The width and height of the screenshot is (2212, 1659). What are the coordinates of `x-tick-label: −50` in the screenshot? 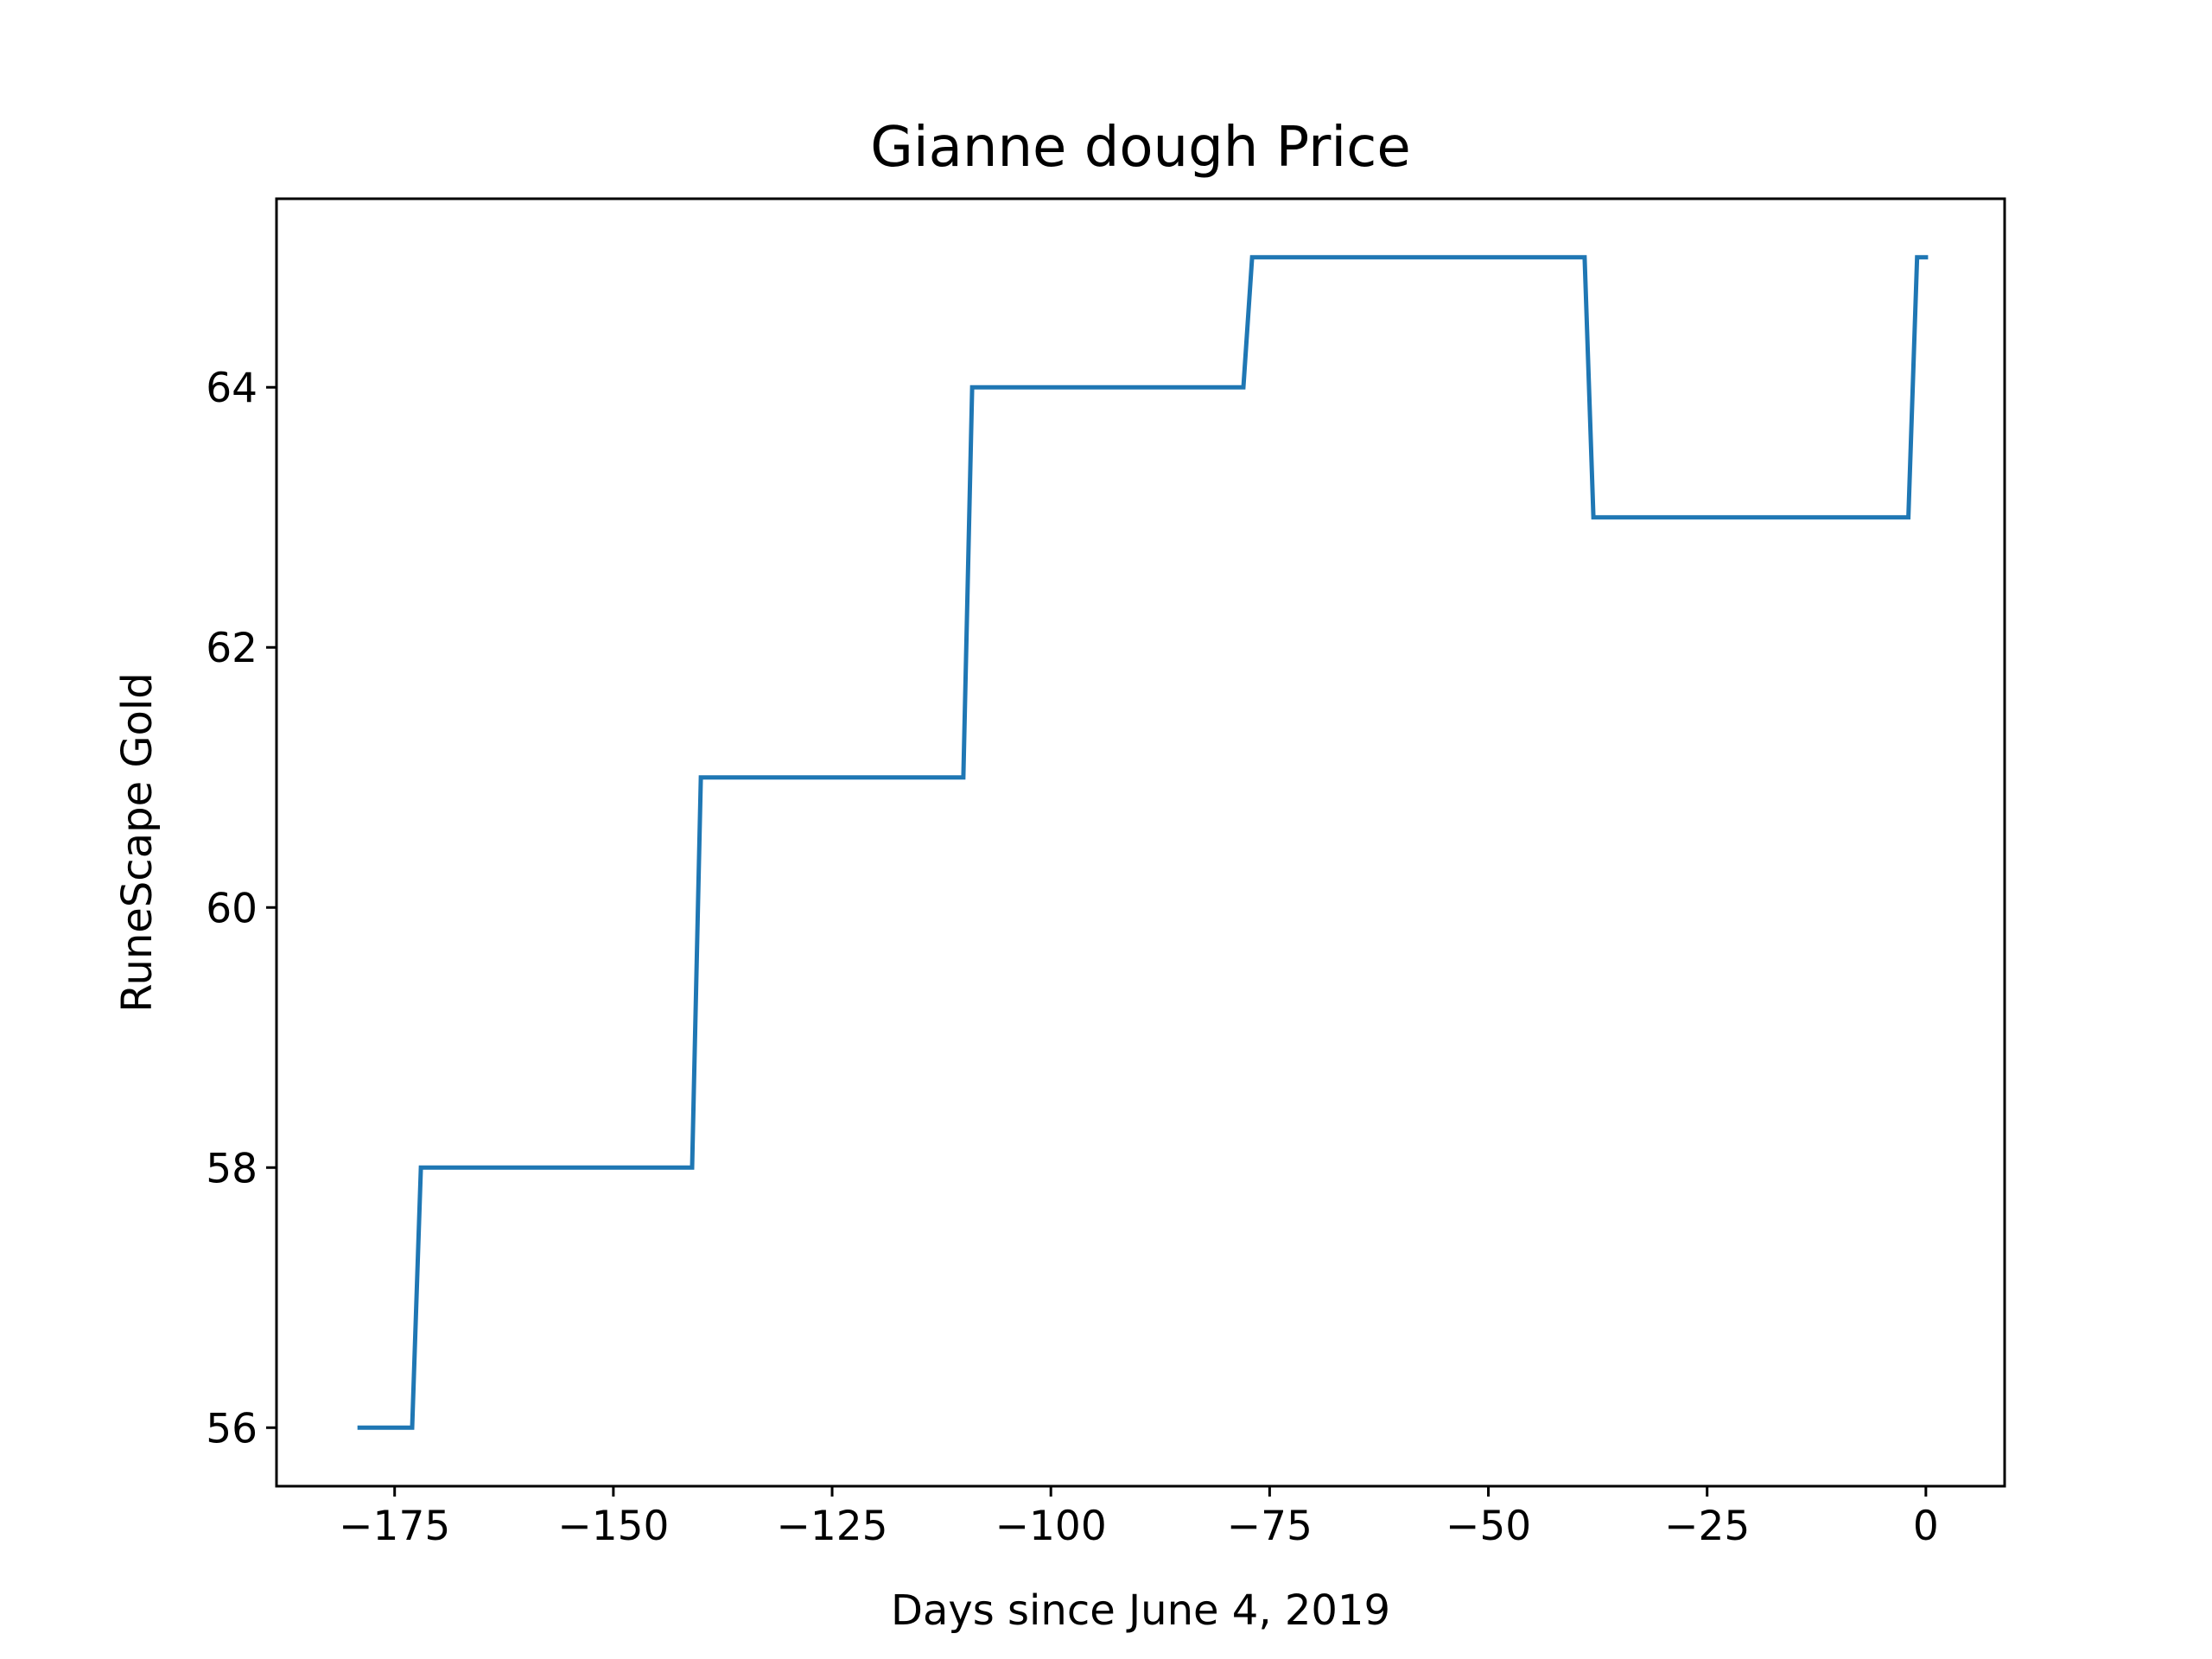 It's located at (1488, 1526).